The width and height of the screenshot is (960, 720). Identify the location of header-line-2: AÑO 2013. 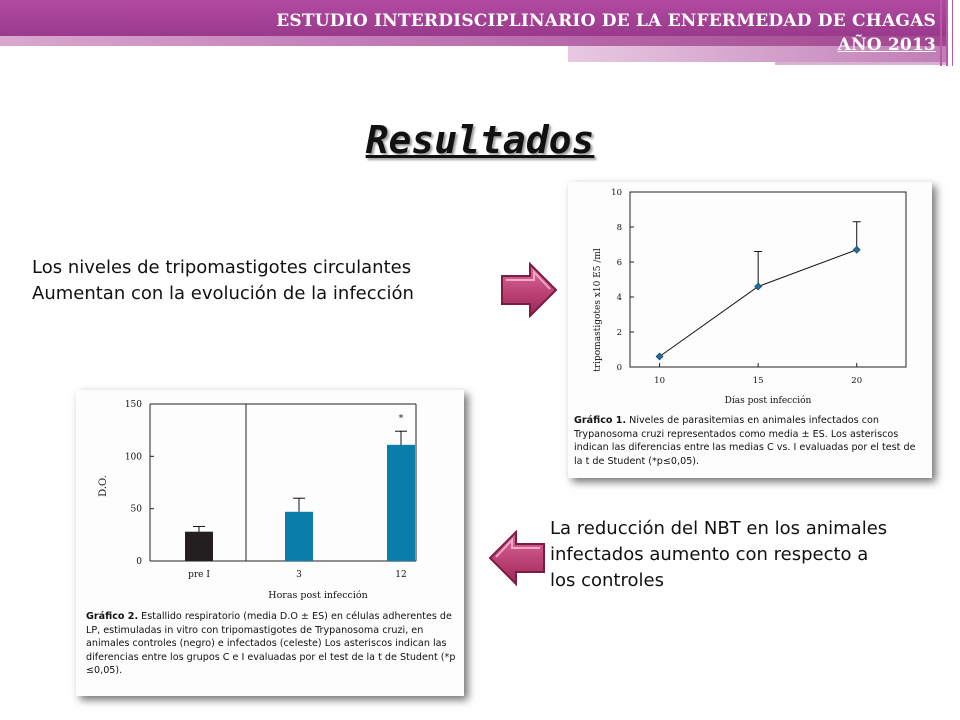
(886, 45).